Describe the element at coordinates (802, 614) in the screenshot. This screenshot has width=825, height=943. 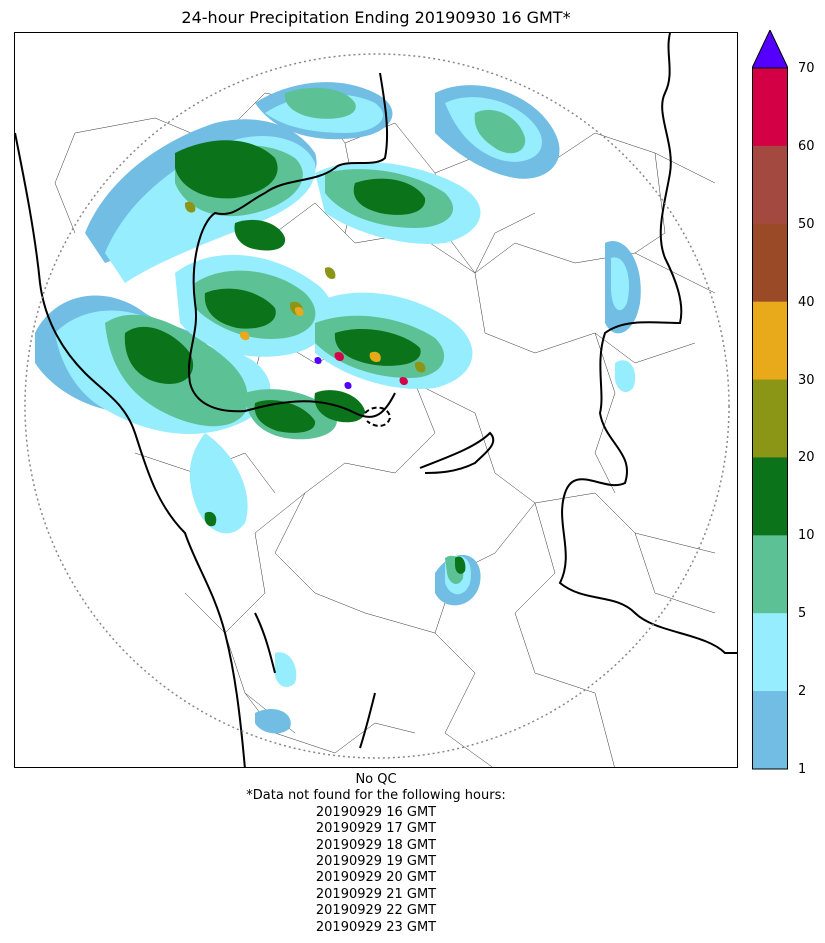
I see `colorbar-tick-label: 5` at that location.